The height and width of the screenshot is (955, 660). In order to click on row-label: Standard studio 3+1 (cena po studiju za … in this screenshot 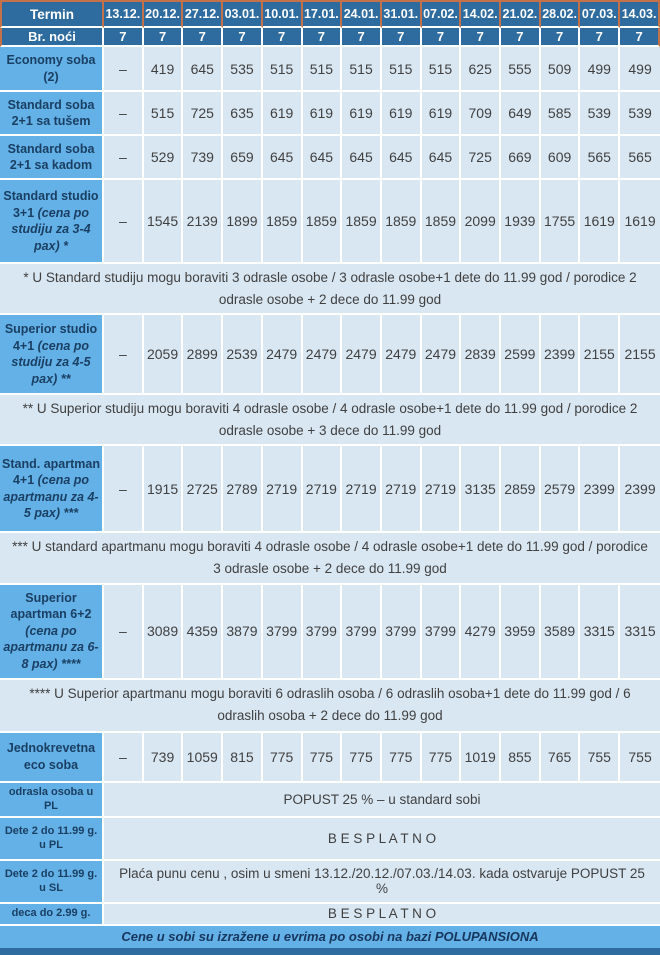, I will do `click(52, 222)`.